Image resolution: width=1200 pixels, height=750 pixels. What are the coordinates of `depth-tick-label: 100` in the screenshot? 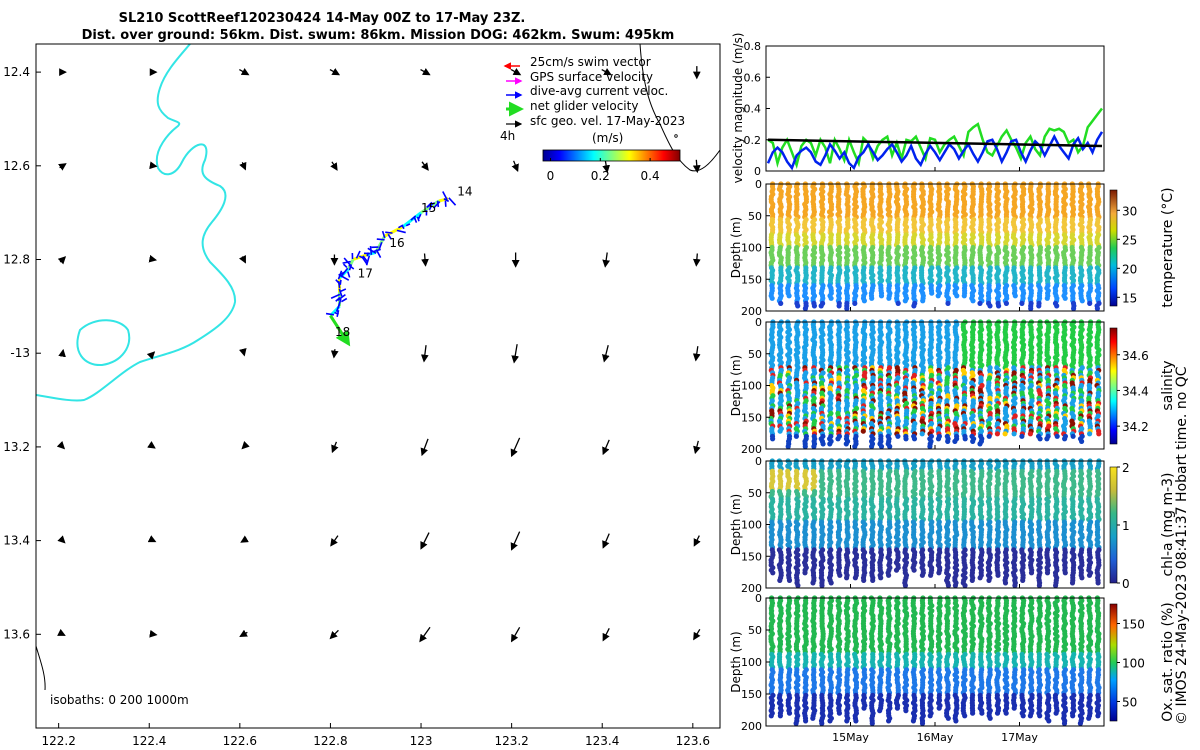 It's located at (751, 248).